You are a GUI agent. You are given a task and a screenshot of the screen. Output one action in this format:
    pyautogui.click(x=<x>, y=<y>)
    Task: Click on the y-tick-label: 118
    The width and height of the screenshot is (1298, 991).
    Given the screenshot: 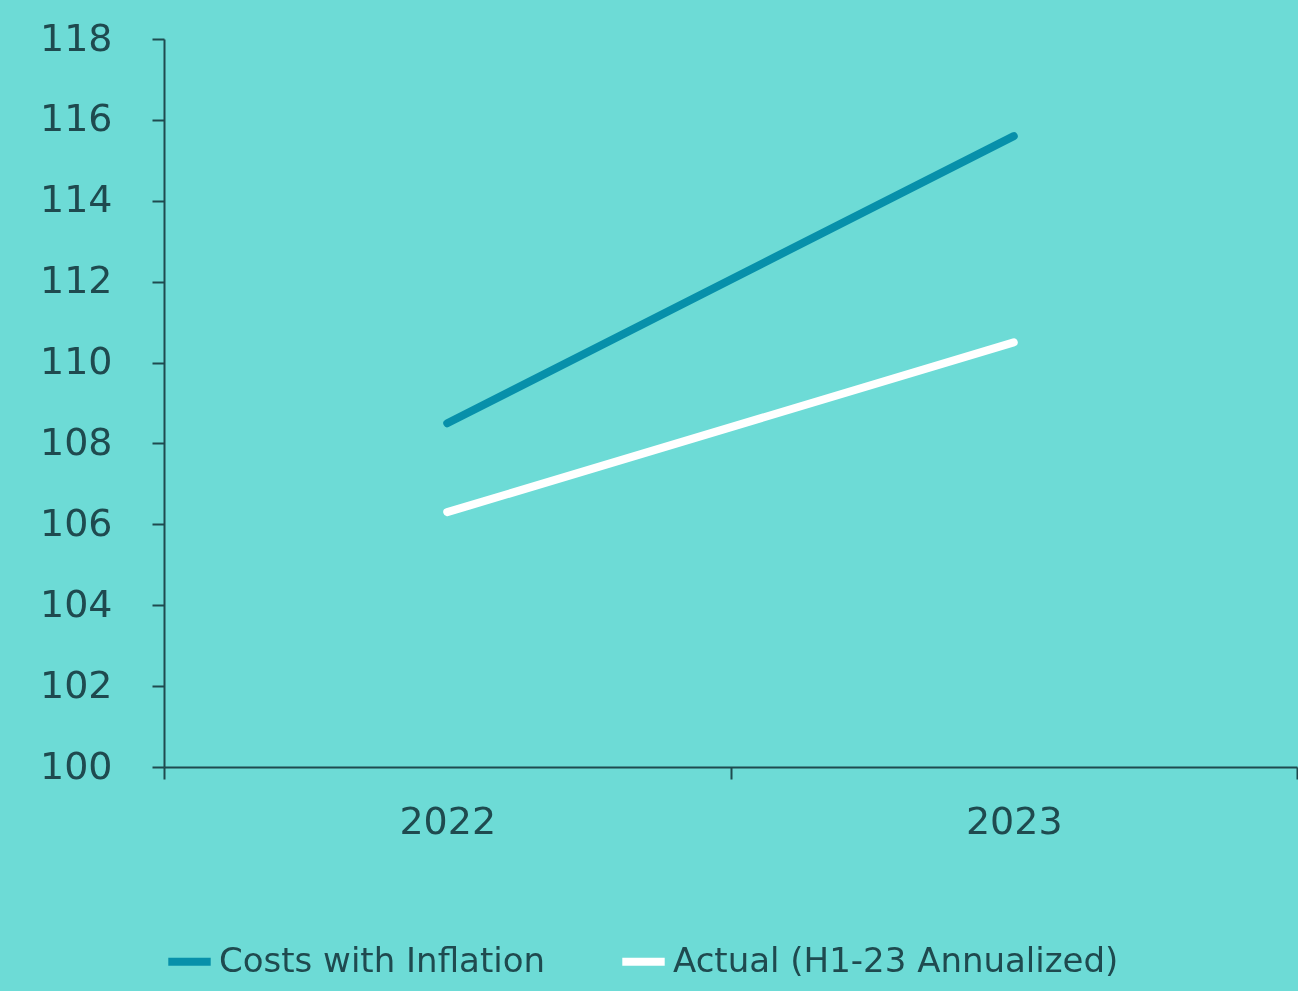 What is the action you would take?
    pyautogui.click(x=76, y=37)
    